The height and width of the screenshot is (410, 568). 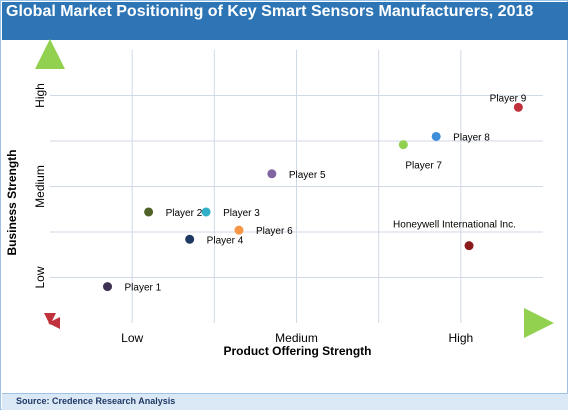 I want to click on origin-arrow-down, so click(x=50, y=319).